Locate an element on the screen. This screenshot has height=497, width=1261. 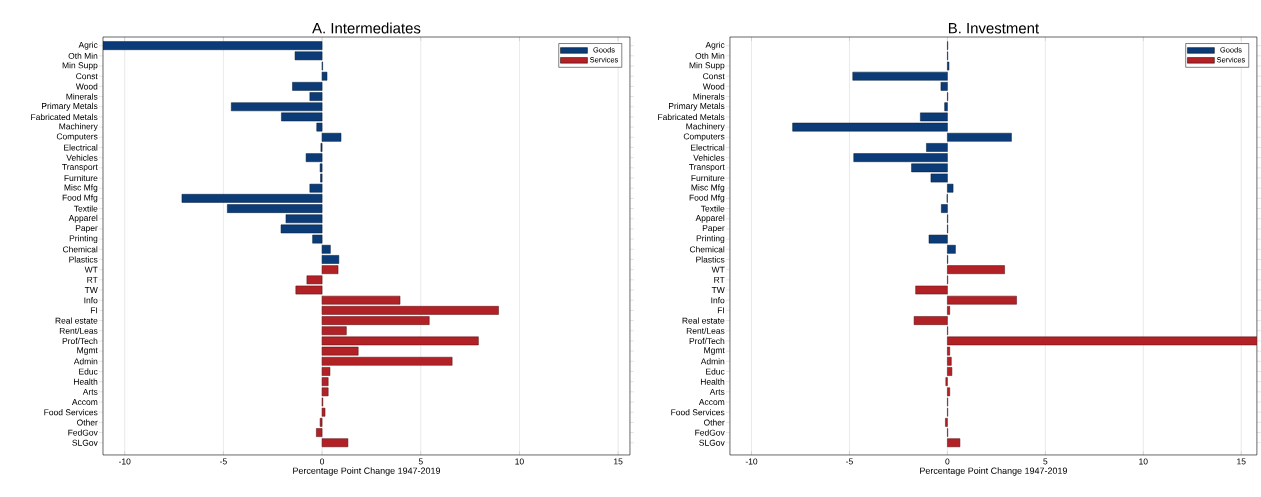
chart-title: A. Intermediates is located at coordinates (366, 28).